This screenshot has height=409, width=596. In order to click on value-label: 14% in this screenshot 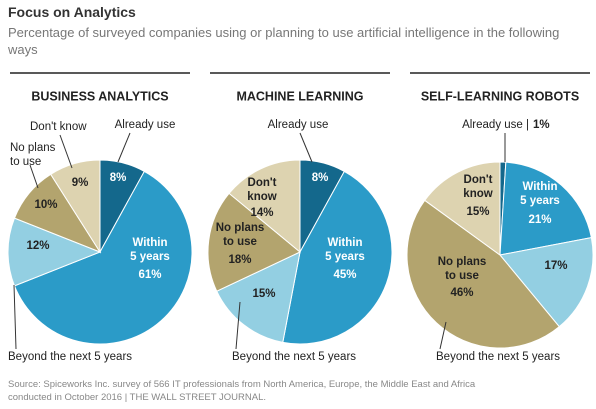, I will do `click(261, 213)`.